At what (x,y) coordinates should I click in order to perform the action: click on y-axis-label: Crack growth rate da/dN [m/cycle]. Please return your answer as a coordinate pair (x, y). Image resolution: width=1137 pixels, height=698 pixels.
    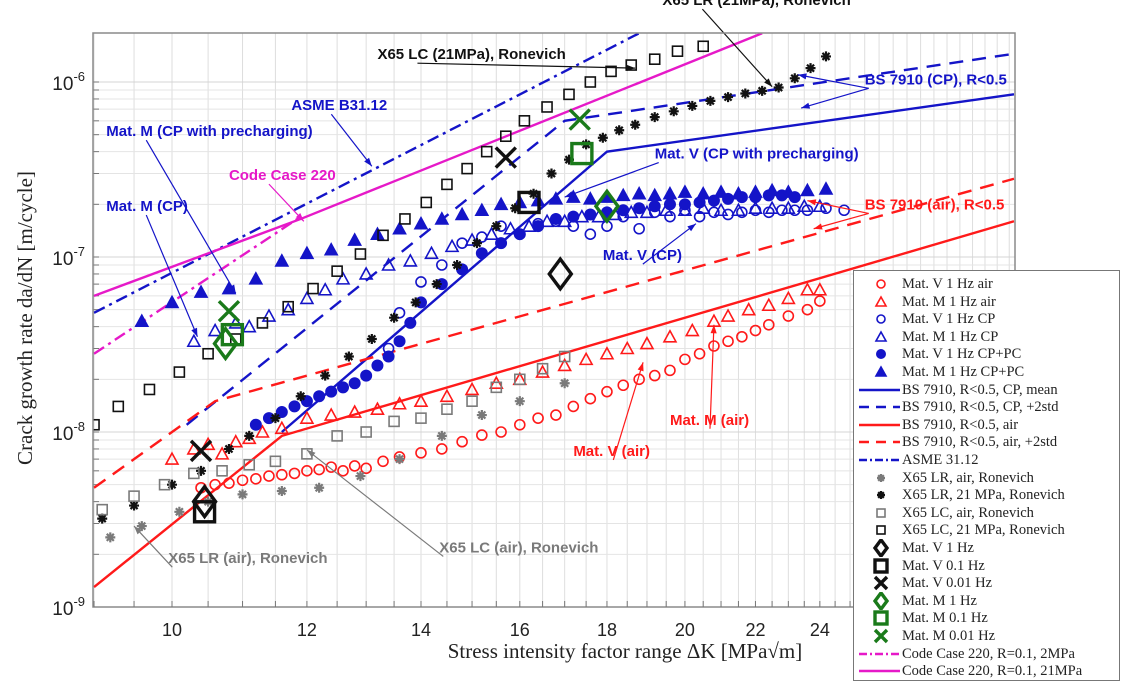
    Looking at the image, I should click on (25, 318).